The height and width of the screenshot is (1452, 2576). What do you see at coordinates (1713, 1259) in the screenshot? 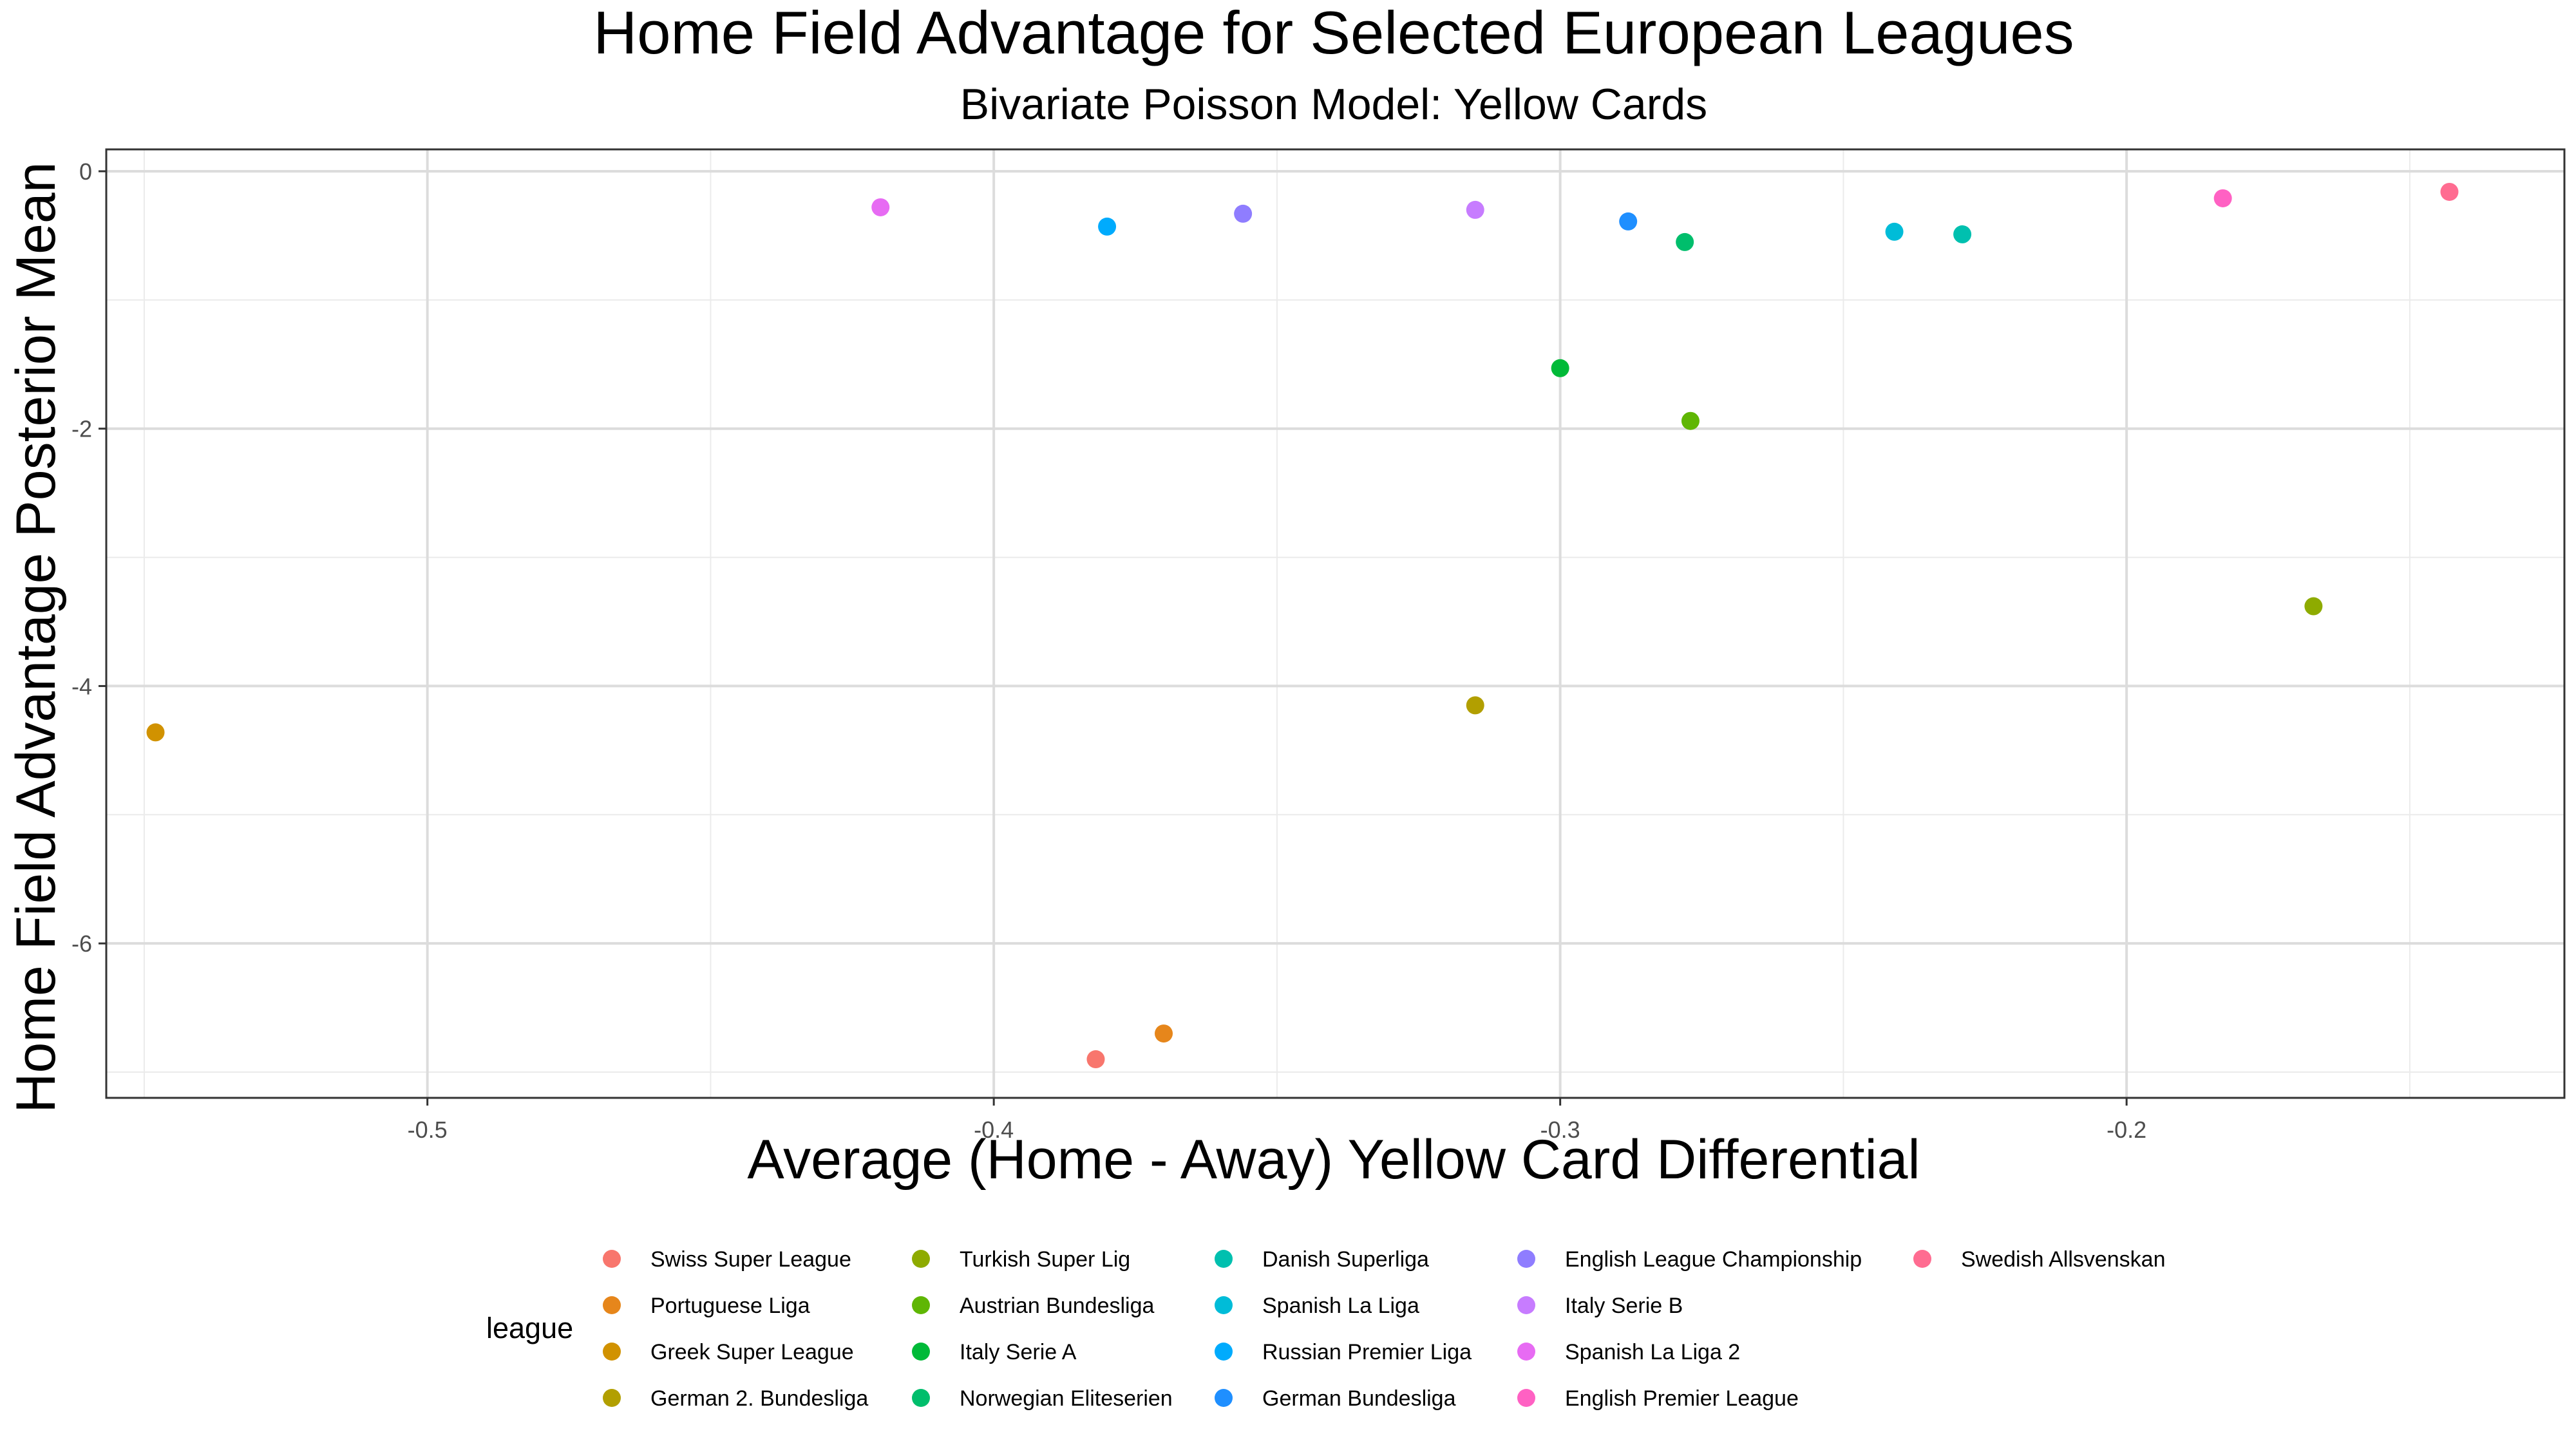
I see `legend-label: English League Championship` at bounding box center [1713, 1259].